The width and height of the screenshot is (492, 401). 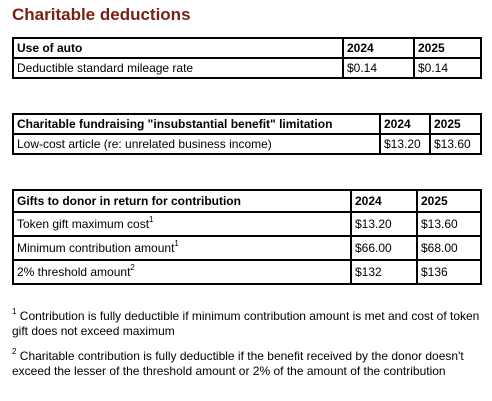 I want to click on row-label: Deductible standard mileage rate, so click(x=178, y=68).